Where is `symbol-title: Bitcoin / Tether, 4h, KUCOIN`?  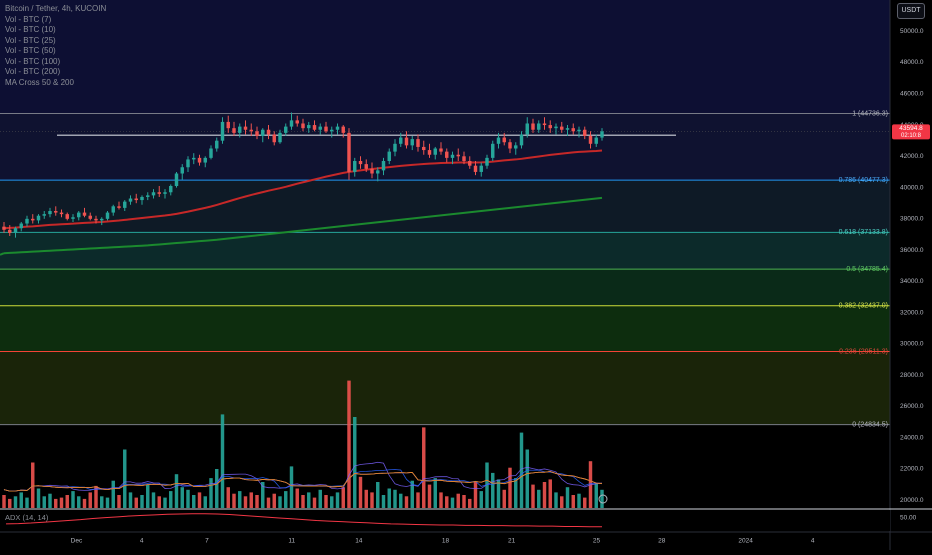 symbol-title: Bitcoin / Tether, 4h, KUCOIN is located at coordinates (56, 8).